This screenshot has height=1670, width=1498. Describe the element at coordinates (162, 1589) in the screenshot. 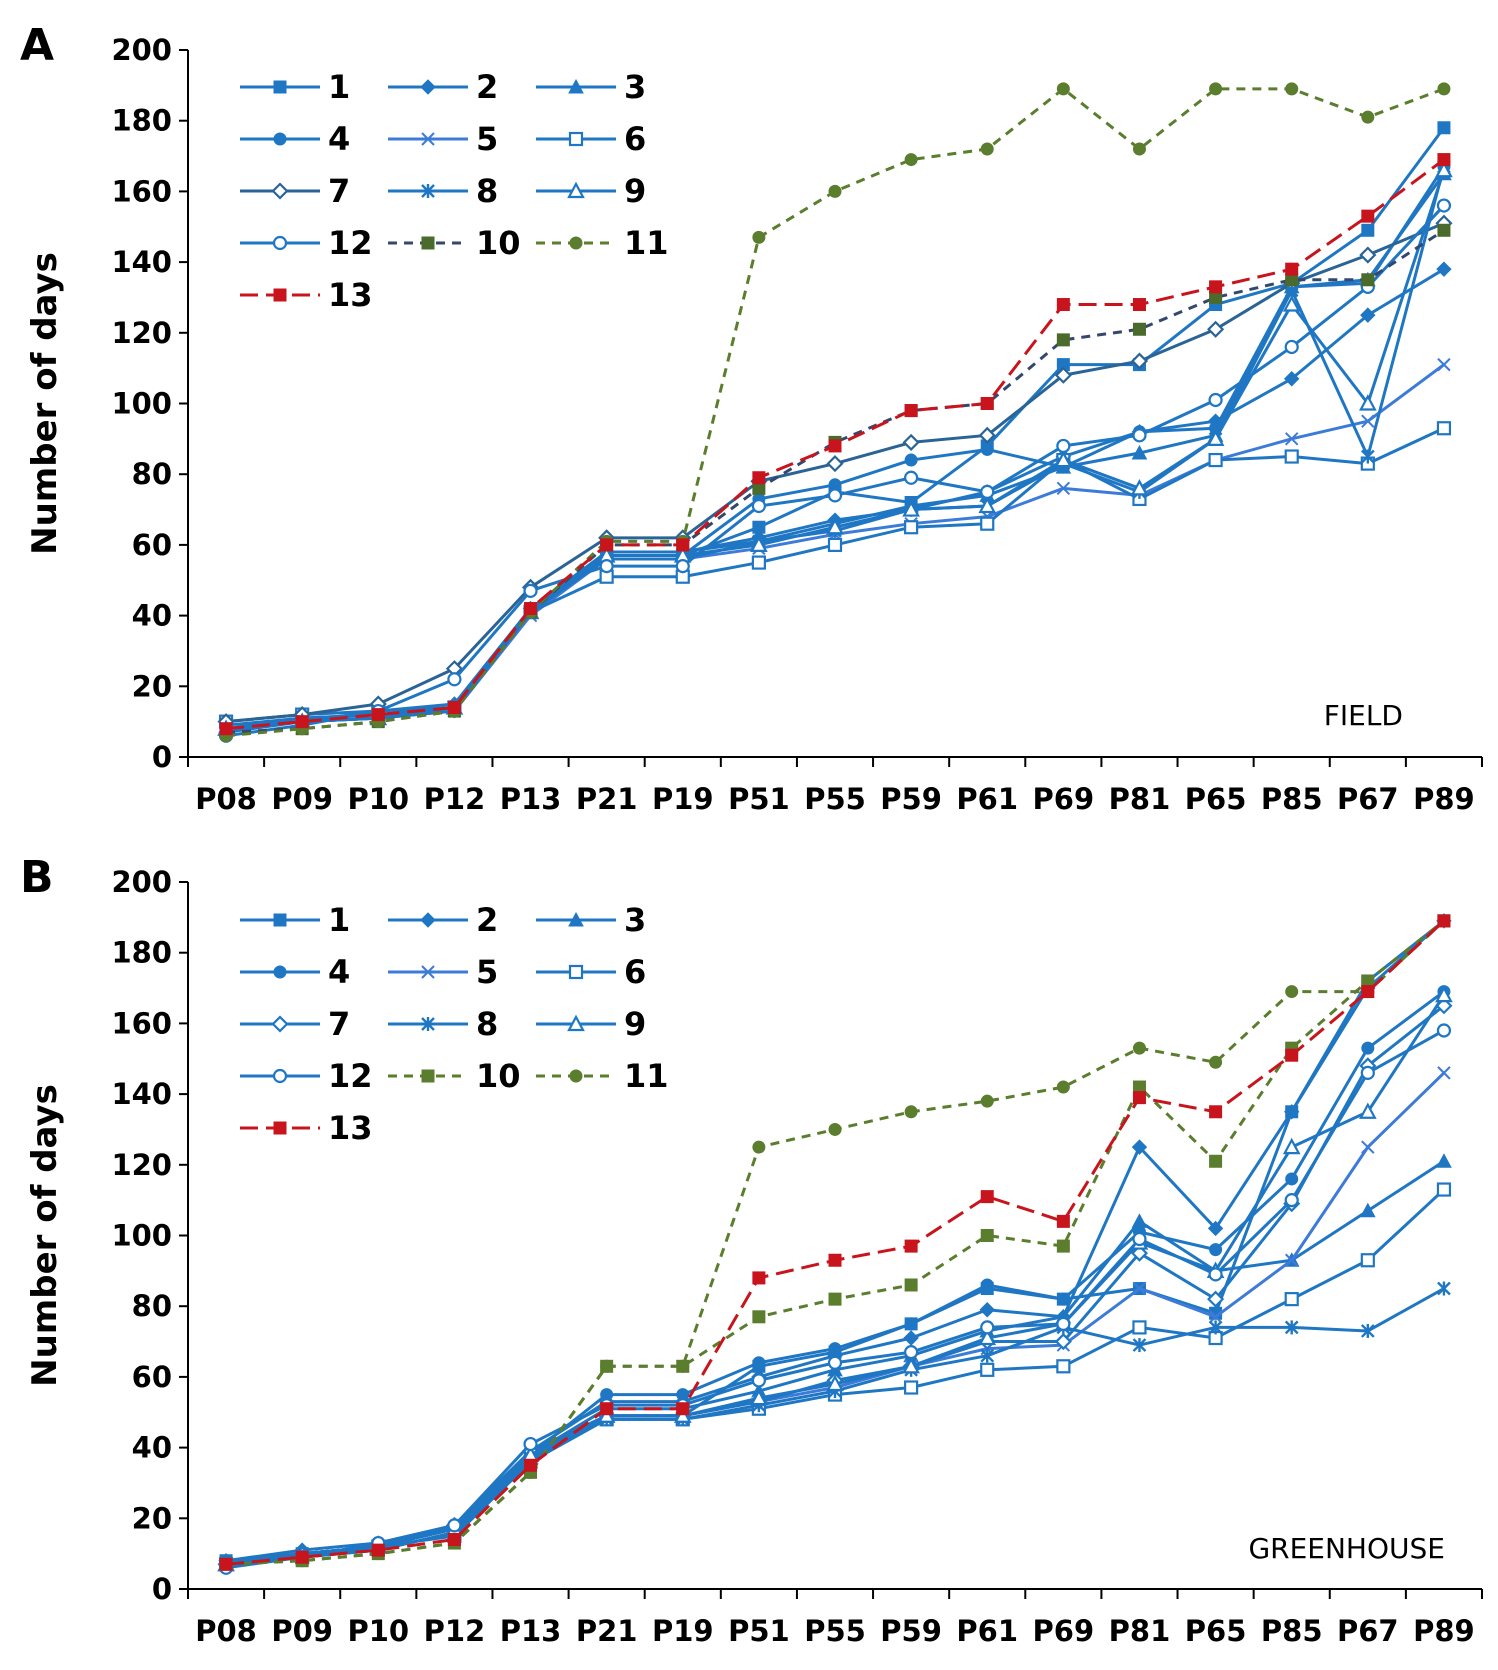

I see `y-tick-label: 0` at that location.